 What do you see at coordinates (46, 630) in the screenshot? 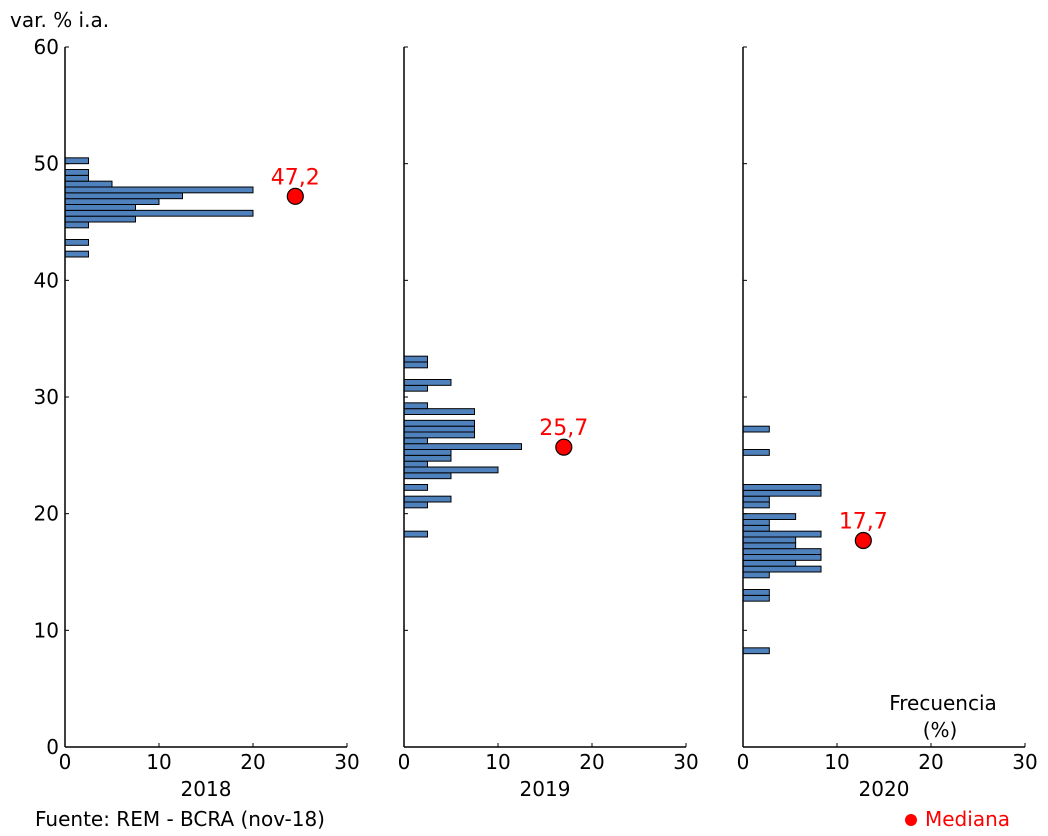
I see `y-tick-label: 10` at bounding box center [46, 630].